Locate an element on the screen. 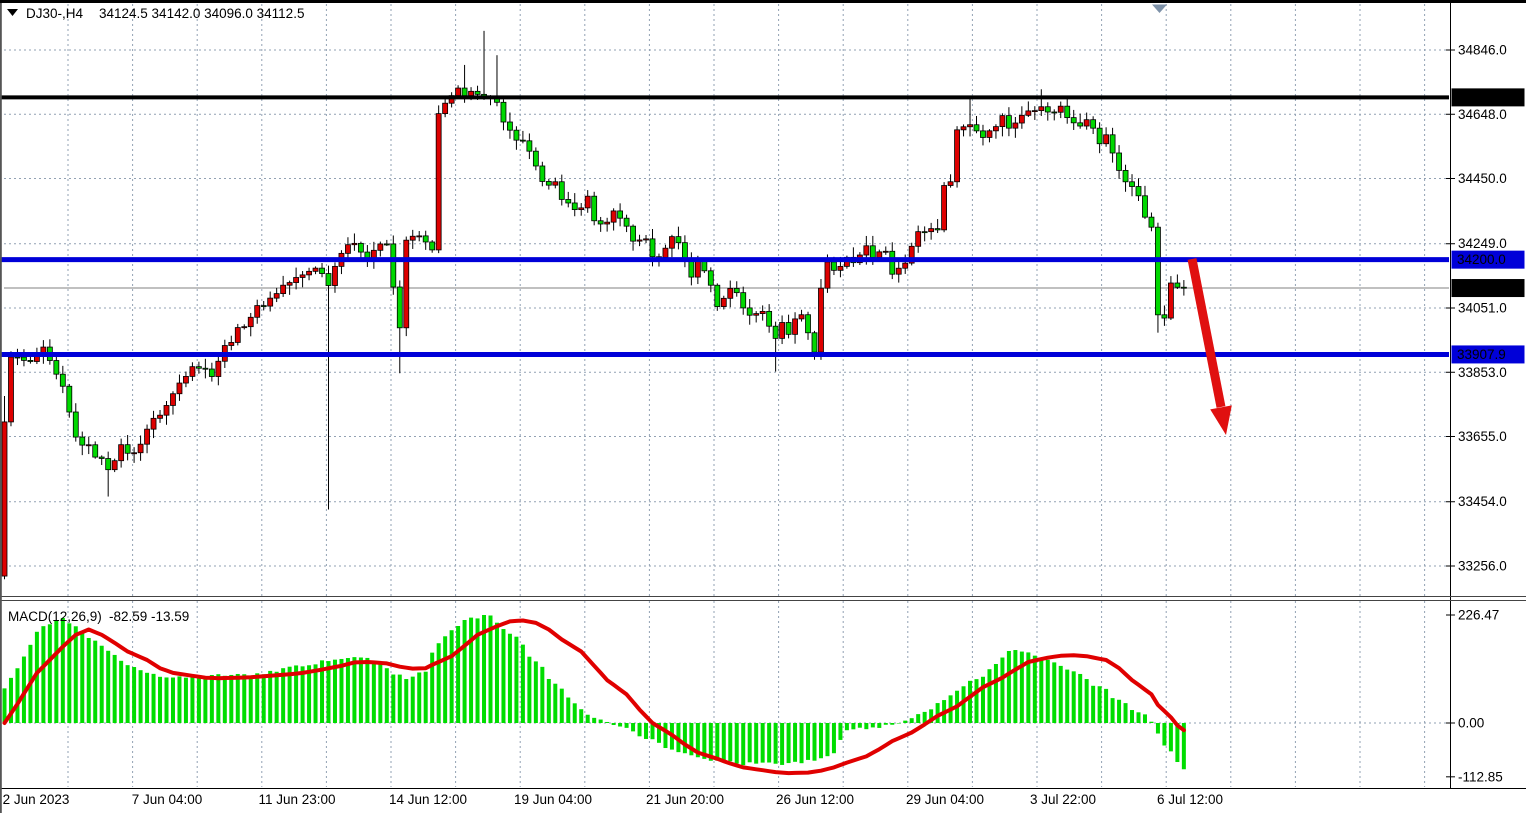 This screenshot has height=813, width=1526. chart-ohlc-values: 34124.5 34142.0 34096.0 34112.5 is located at coordinates (201, 13).